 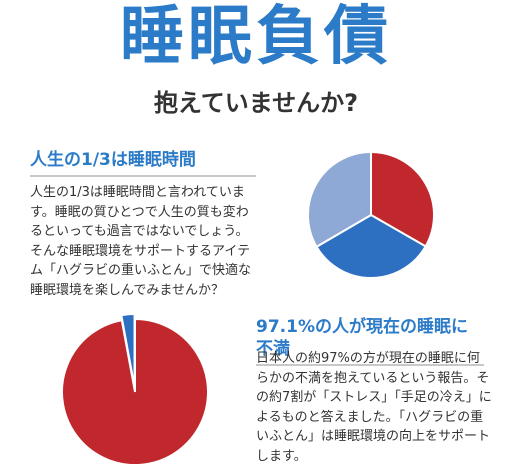 What do you see at coordinates (255, 103) in the screenshot?
I see `page-subtitle: 抱えていませんか?` at bounding box center [255, 103].